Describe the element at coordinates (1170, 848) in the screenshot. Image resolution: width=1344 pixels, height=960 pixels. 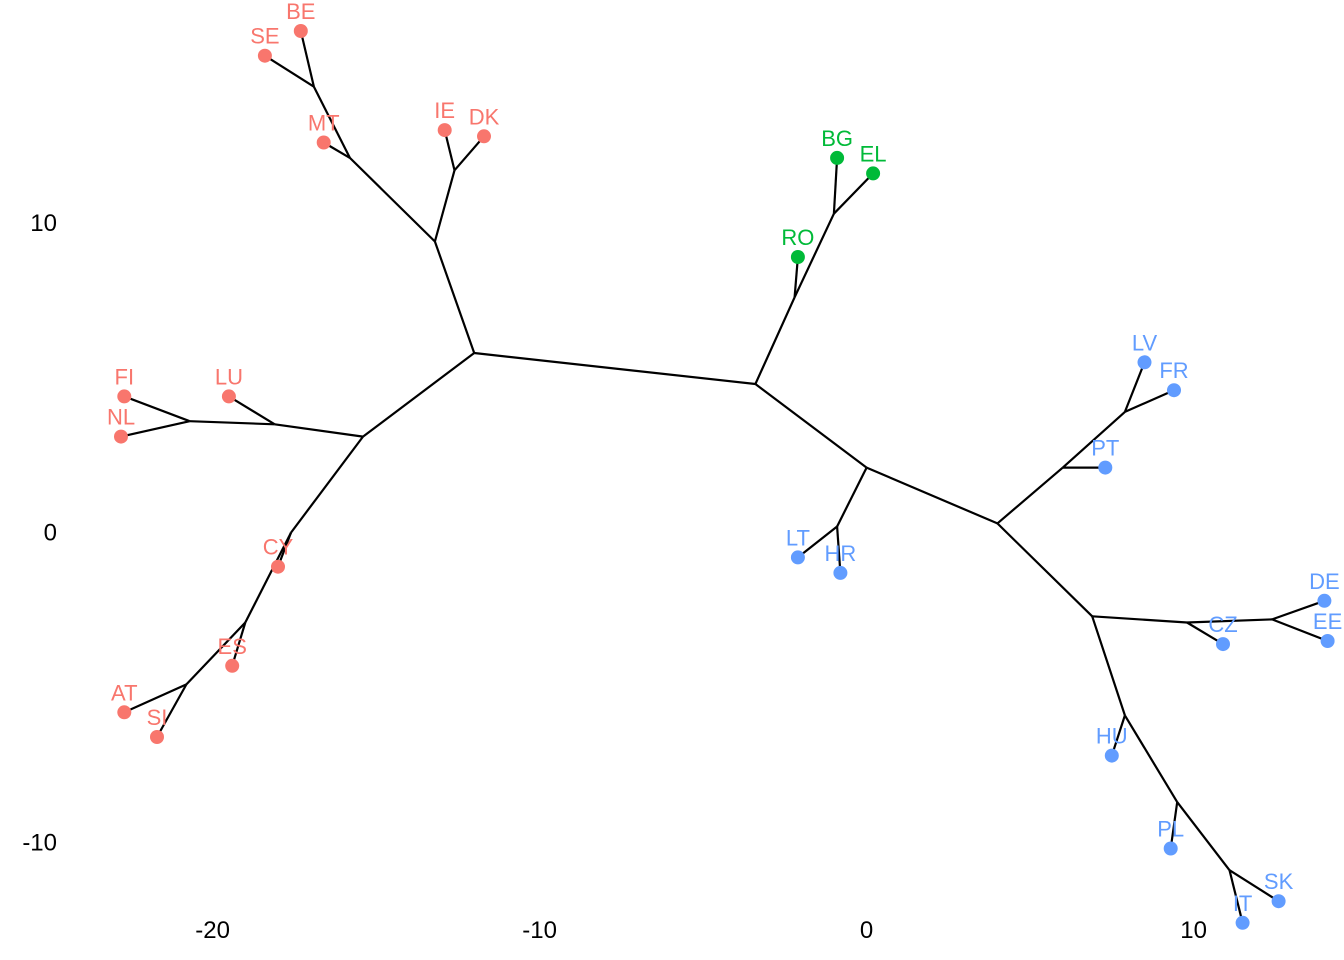
I see `leaf-point-pl` at that location.